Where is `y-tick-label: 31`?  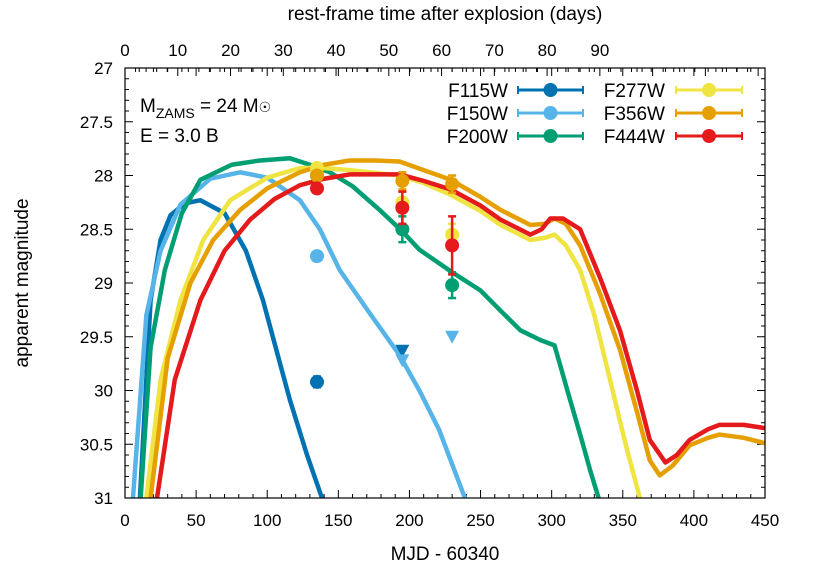 y-tick-label: 31 is located at coordinates (103, 498).